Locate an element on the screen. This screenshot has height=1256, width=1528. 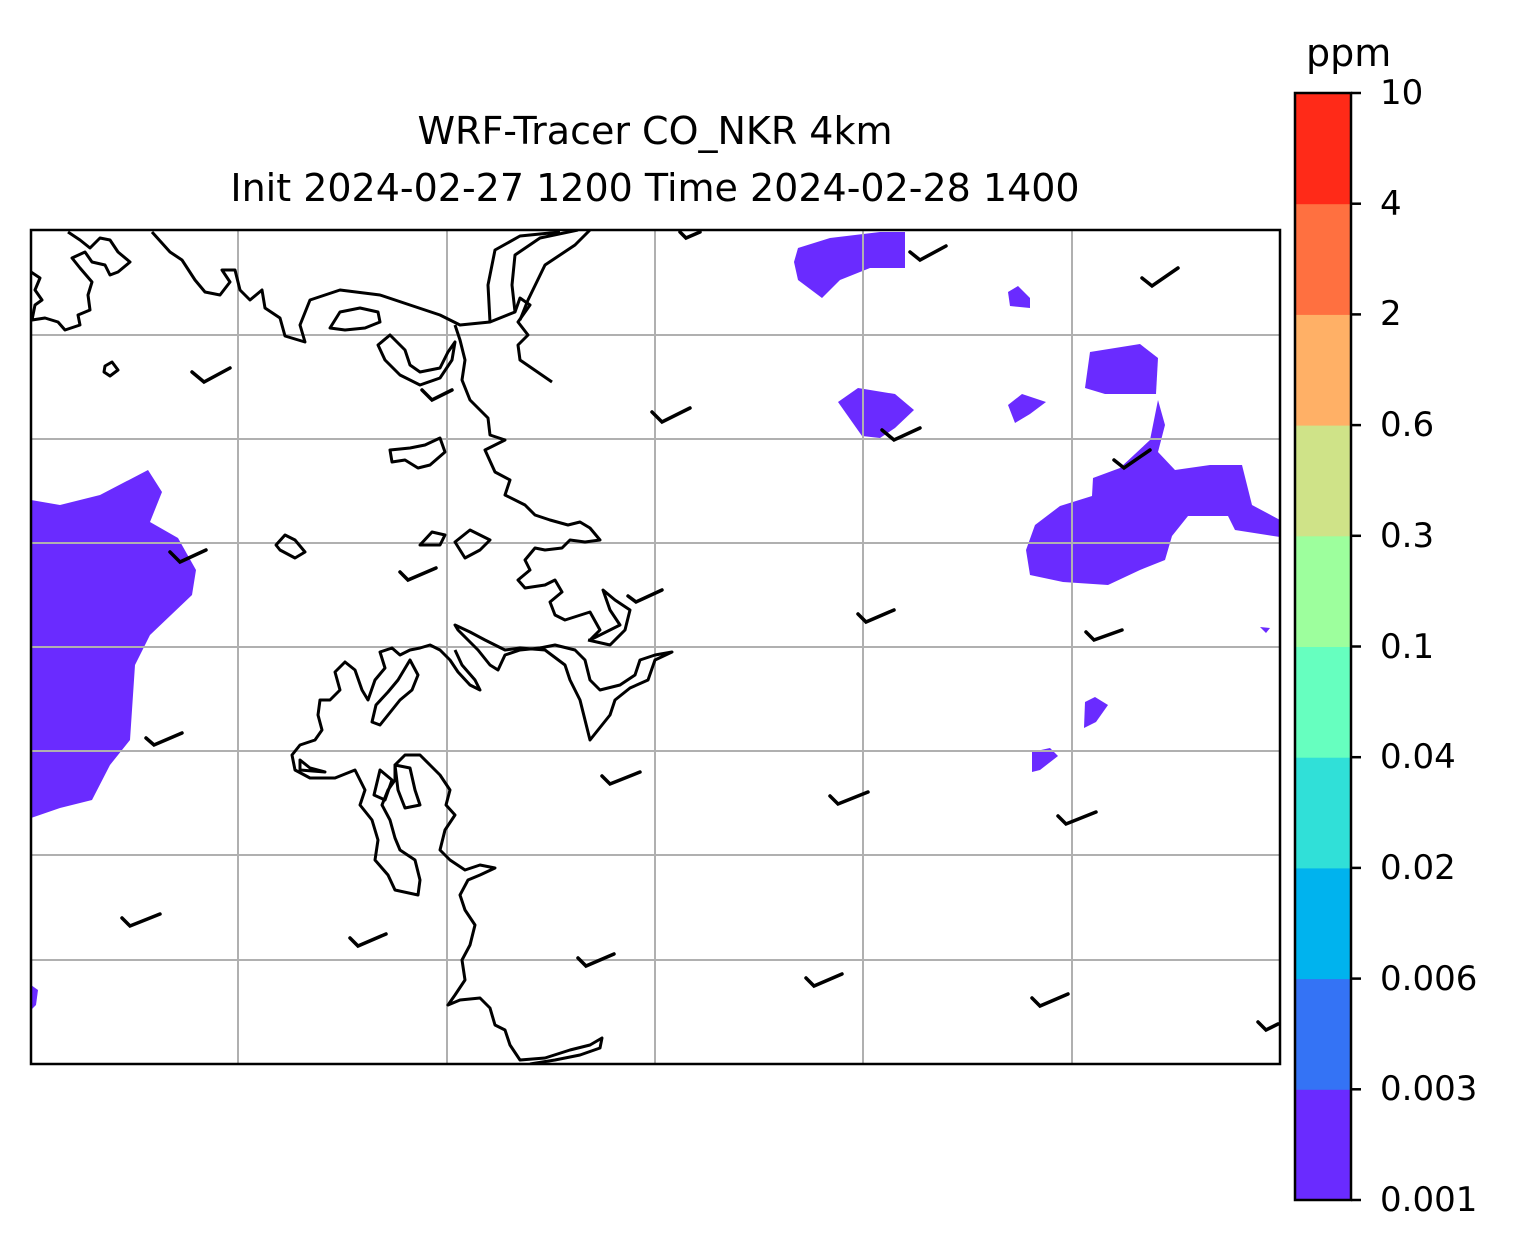
coastline-peninsula is located at coordinates (542, 485).